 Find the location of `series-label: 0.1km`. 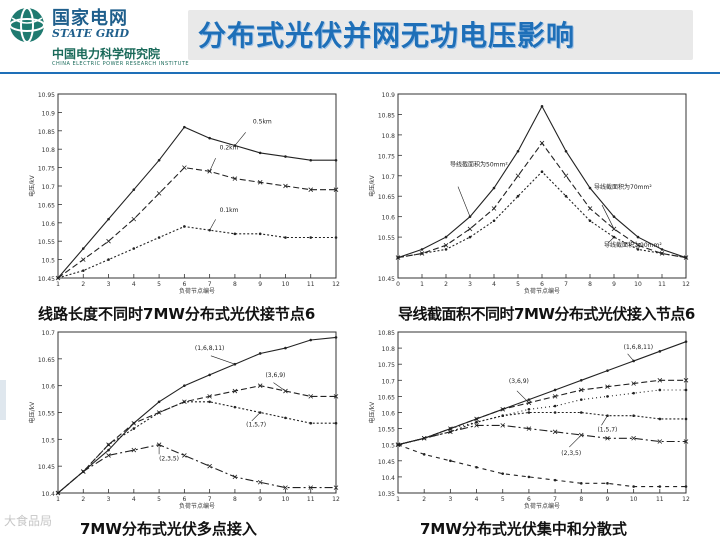

series-label: 0.1km is located at coordinates (229, 210).